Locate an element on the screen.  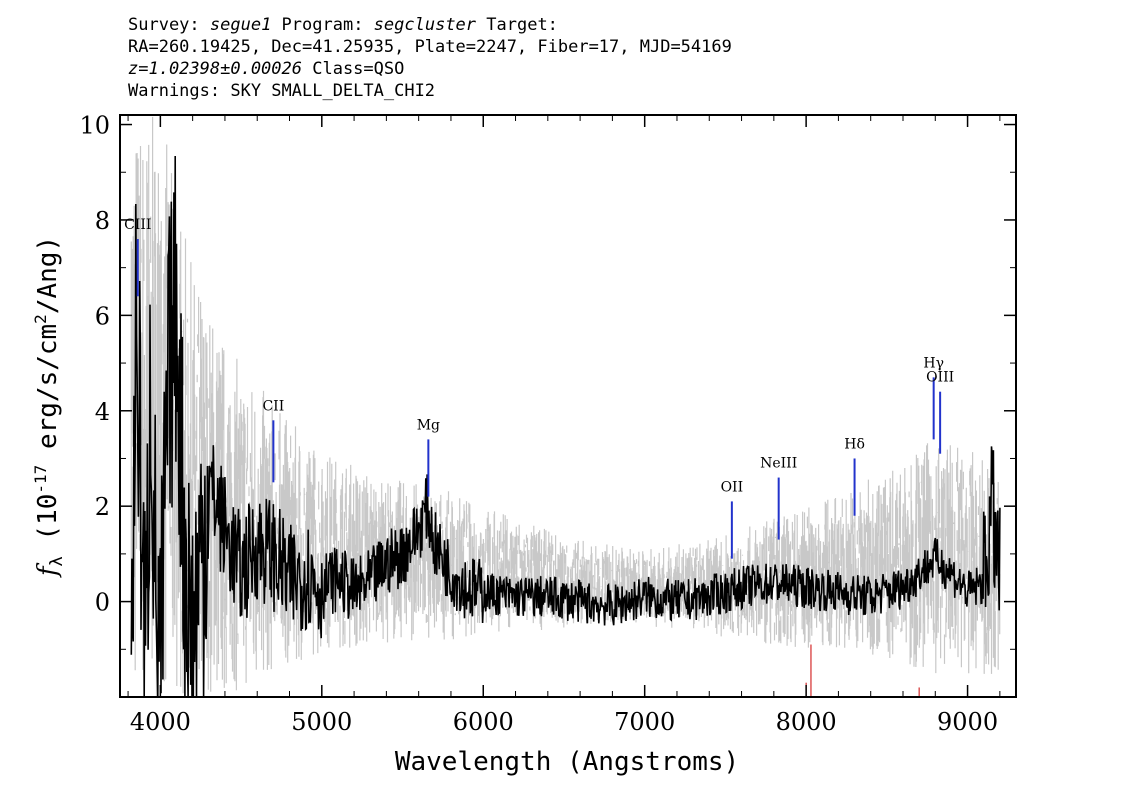
x-tick-label: 8000 is located at coordinates (806, 722).